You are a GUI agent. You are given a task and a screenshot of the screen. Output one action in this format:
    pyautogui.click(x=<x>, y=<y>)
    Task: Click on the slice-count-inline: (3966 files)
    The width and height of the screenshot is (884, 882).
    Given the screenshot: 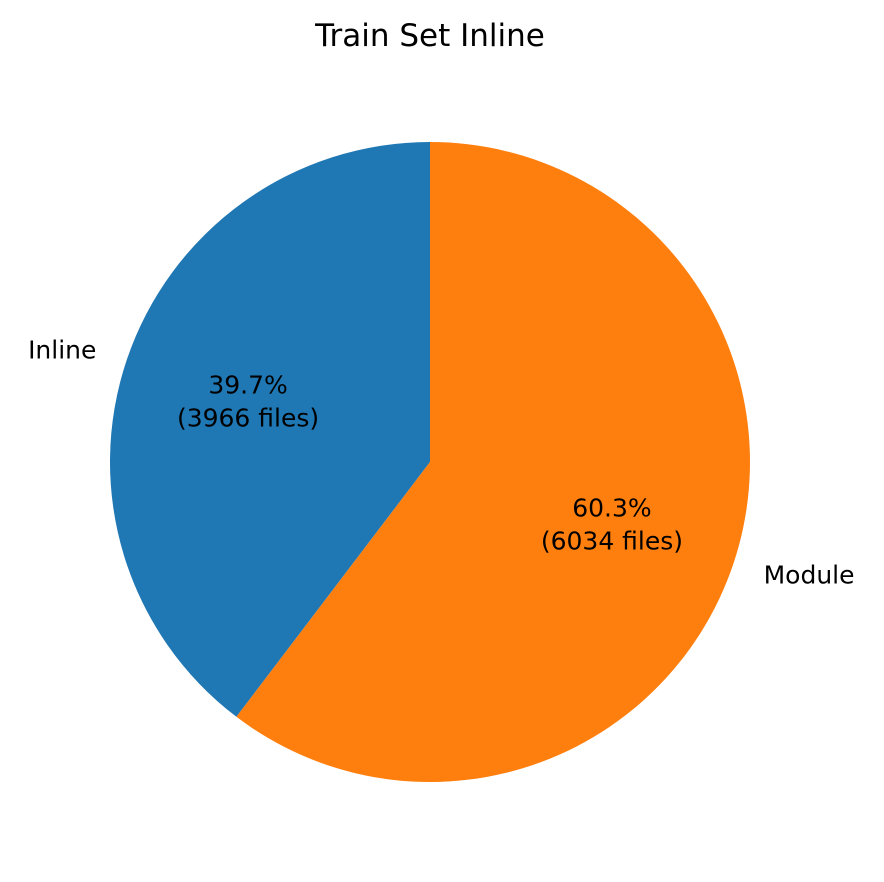 What is the action you would take?
    pyautogui.click(x=248, y=418)
    